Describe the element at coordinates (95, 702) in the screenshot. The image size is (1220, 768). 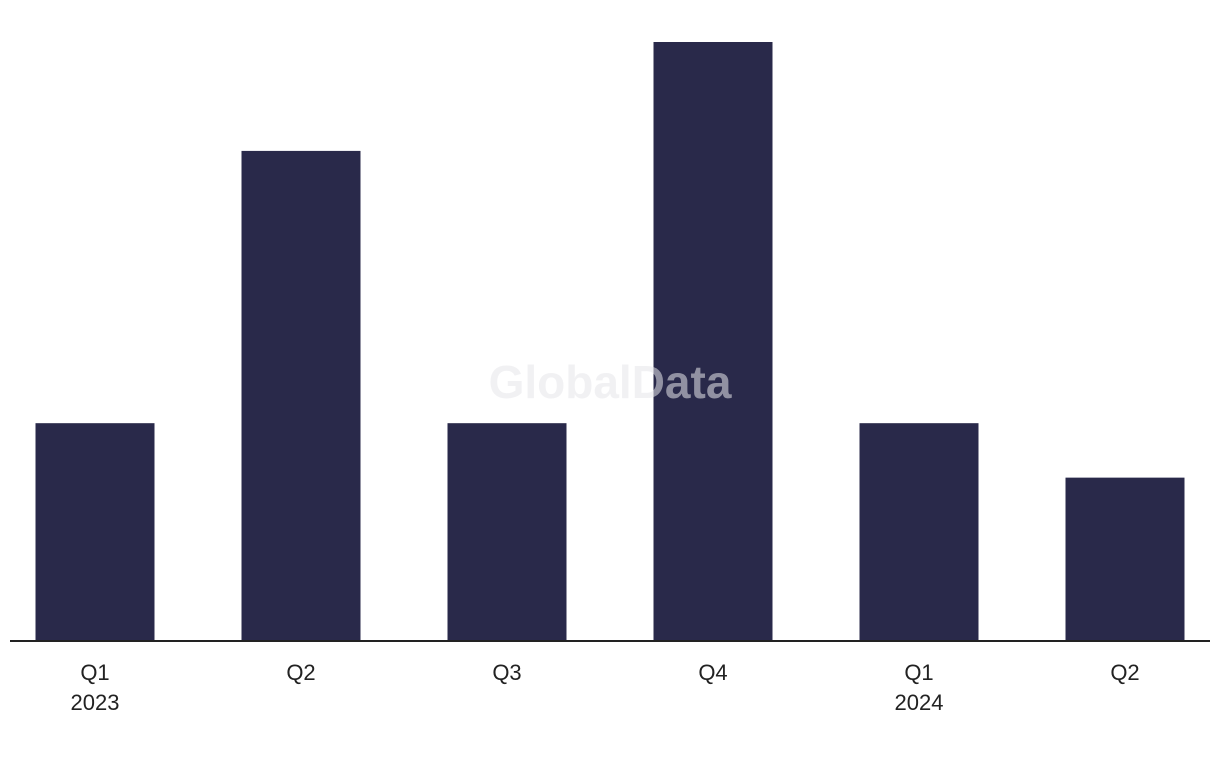
I see `x-tick-year: 2023` at that location.